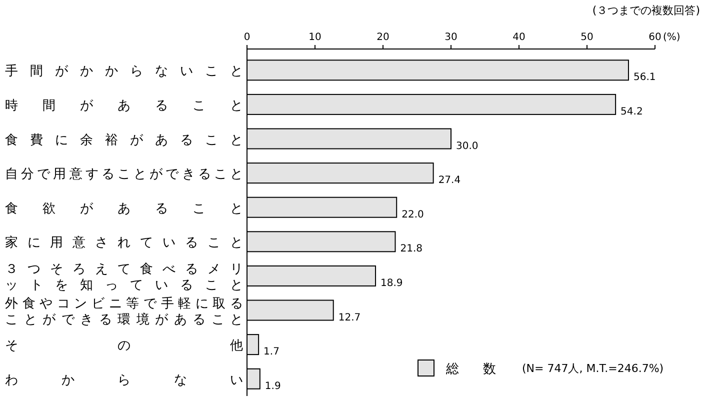  I want to click on text: (３つまでの複数回答), so click(646, 10).